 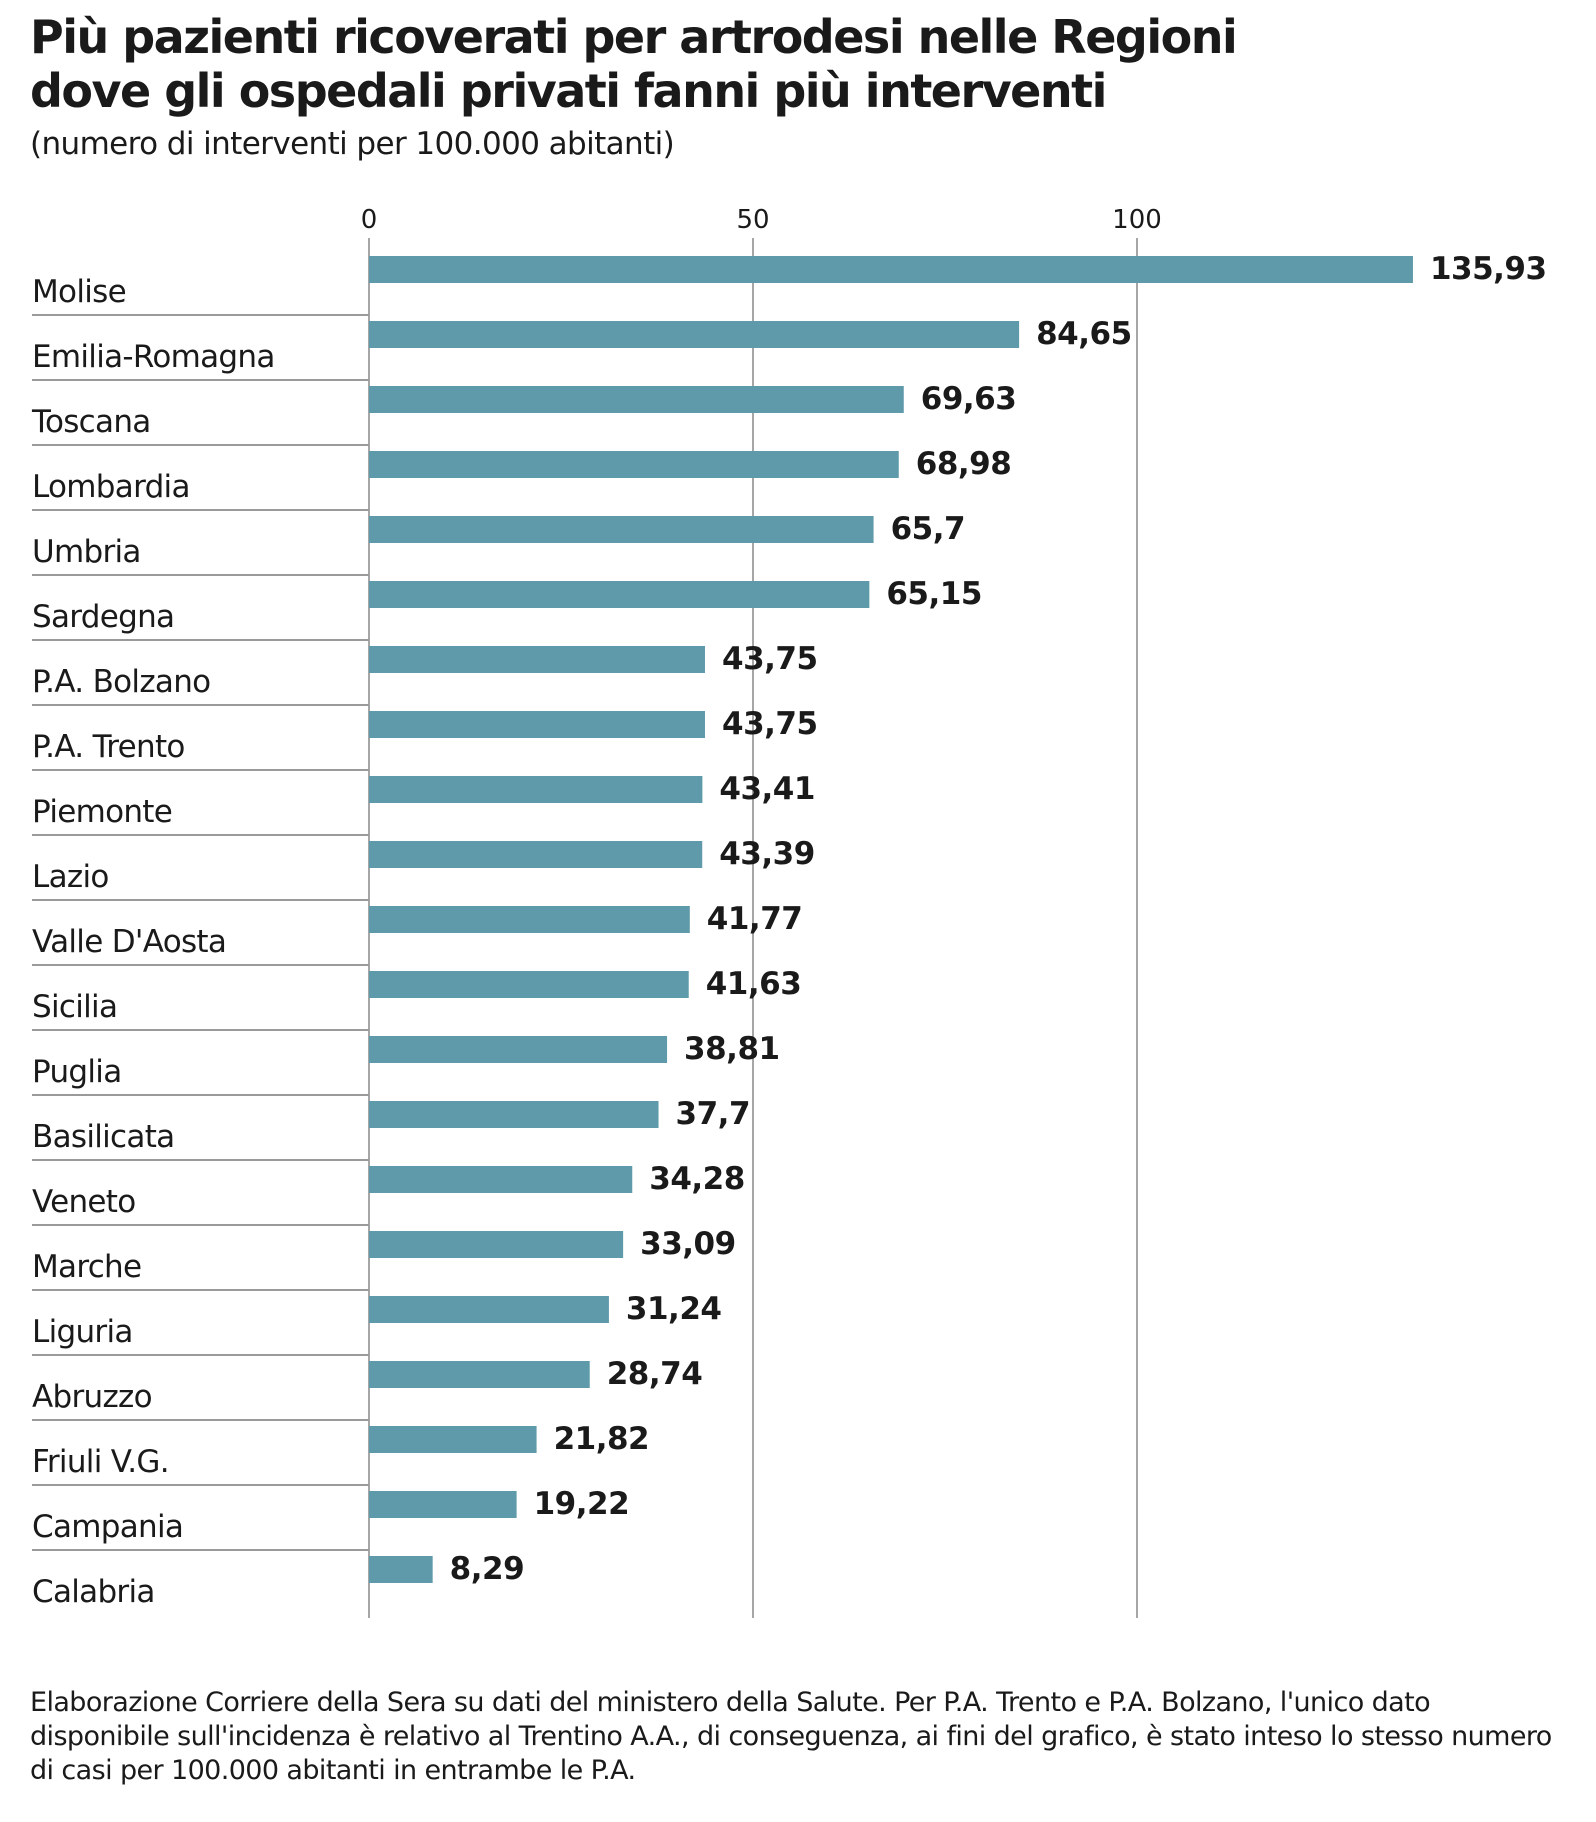 What do you see at coordinates (103, 1137) in the screenshot?
I see `category-label: Basilicata` at bounding box center [103, 1137].